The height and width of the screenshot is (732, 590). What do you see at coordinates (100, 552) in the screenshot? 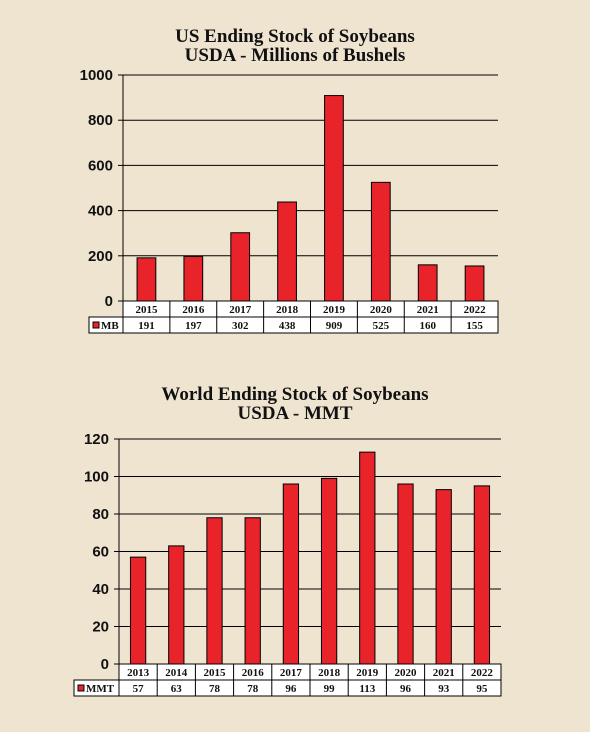
I see `y-tick-label: 60` at bounding box center [100, 552].